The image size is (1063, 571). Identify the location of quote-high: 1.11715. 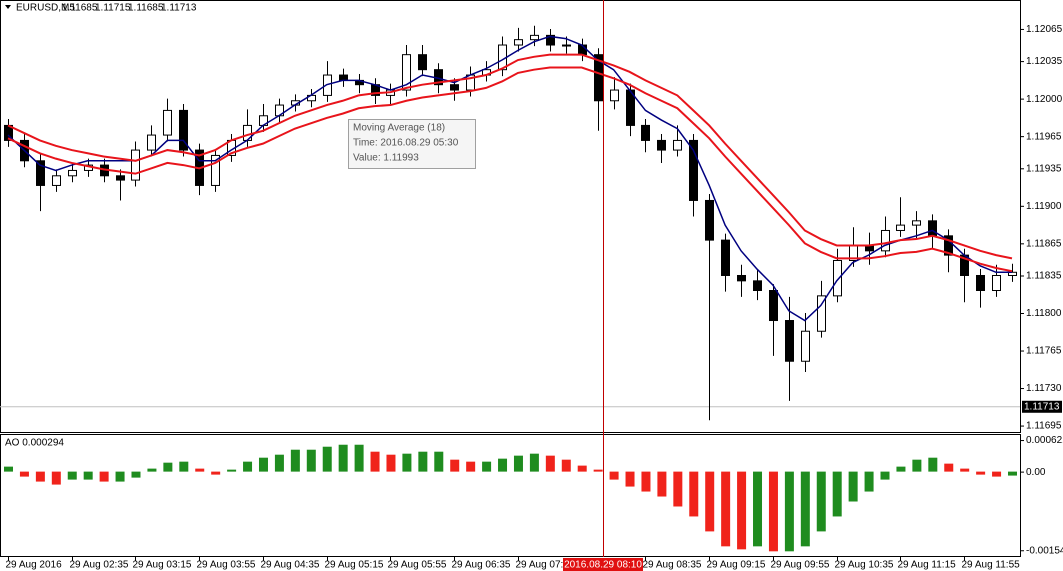
(113, 8).